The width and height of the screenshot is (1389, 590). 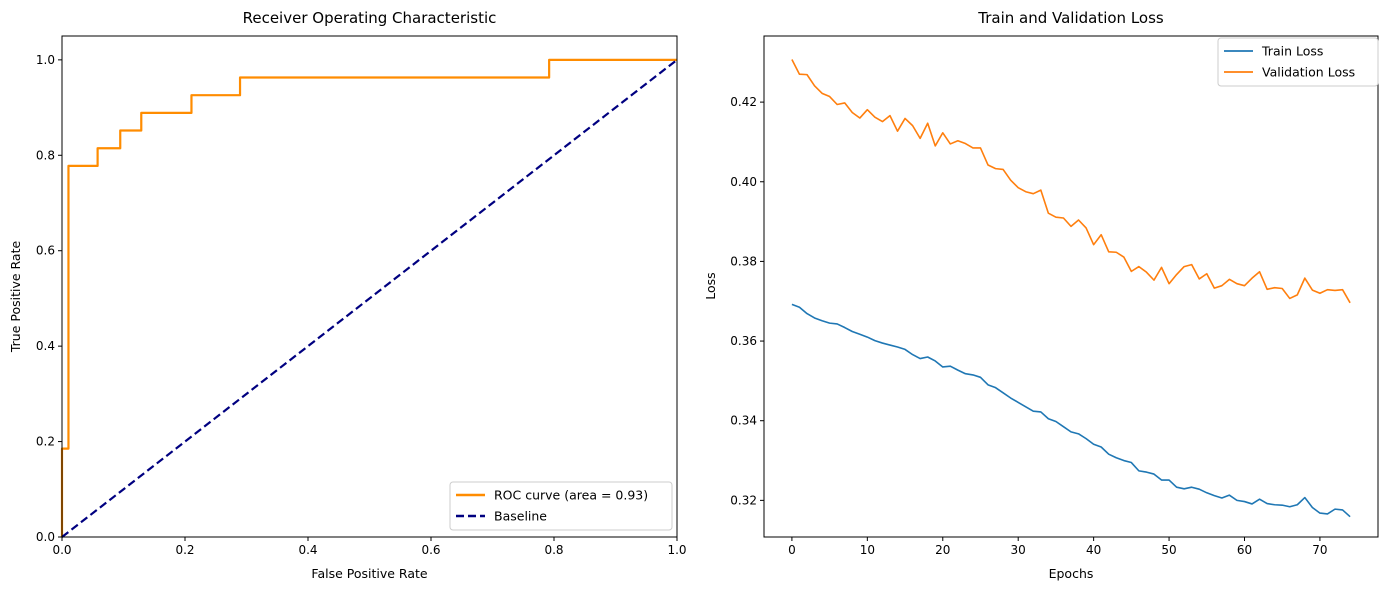 What do you see at coordinates (571, 495) in the screenshot?
I see `roc-legend-label-roc-curve: ROC curve (area = 0.93)` at bounding box center [571, 495].